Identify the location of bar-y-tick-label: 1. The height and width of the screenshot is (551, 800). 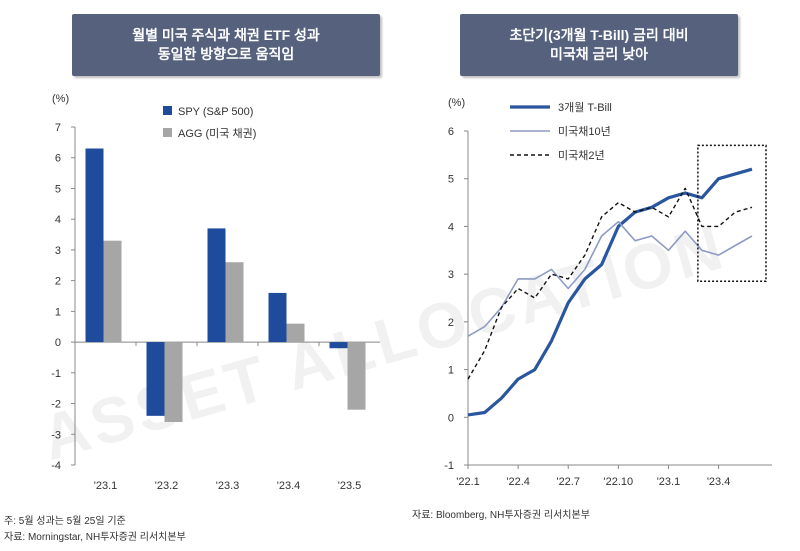
(58, 312).